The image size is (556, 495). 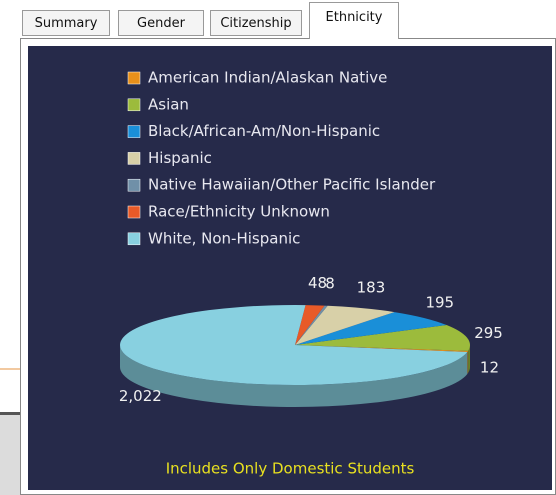 I want to click on value-label: 12, so click(x=489, y=368).